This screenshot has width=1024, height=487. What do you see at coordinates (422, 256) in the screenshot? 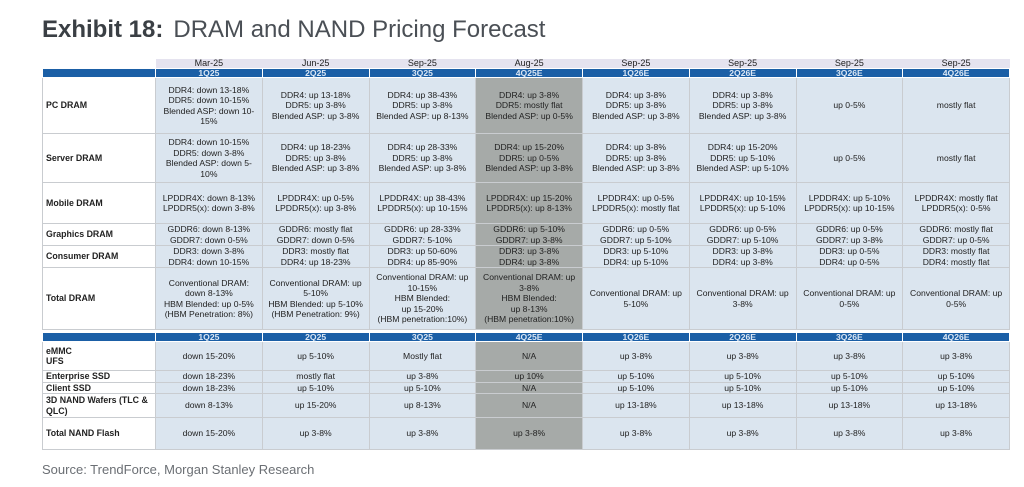
I see `forecast-cell: DDR3: up 50-60% DDR4: up 85-90%` at bounding box center [422, 256].